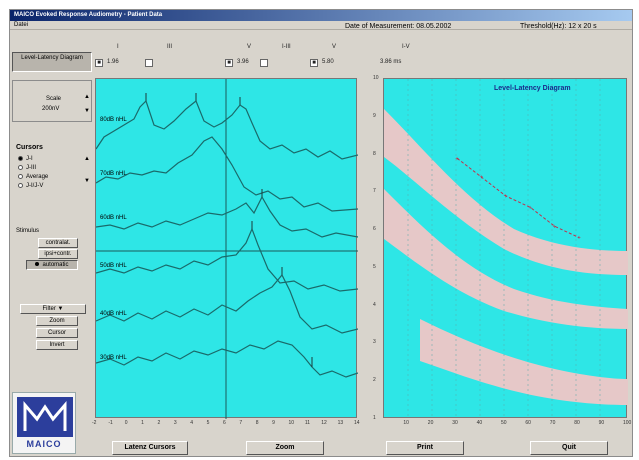 This screenshot has height=460, width=639. Describe the element at coordinates (52, 62) in the screenshot. I see `level-latency-mode-button: Level-Latency Diagram` at that location.